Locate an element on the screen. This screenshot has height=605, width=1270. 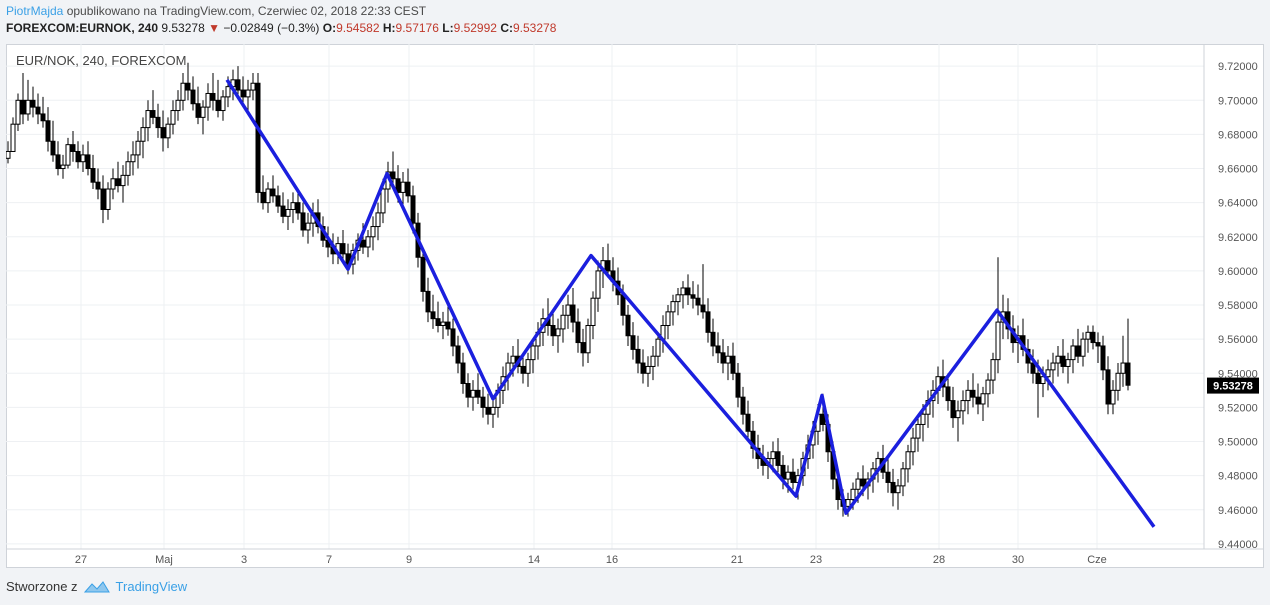
time-tick-label: 30 is located at coordinates (1018, 560).